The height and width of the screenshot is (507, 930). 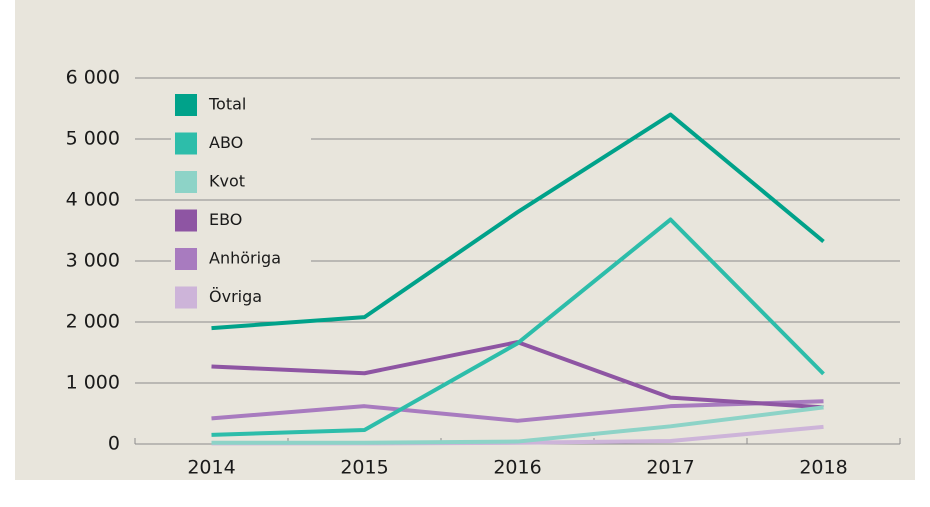 I want to click on legend-label: Kvot, so click(x=227, y=181).